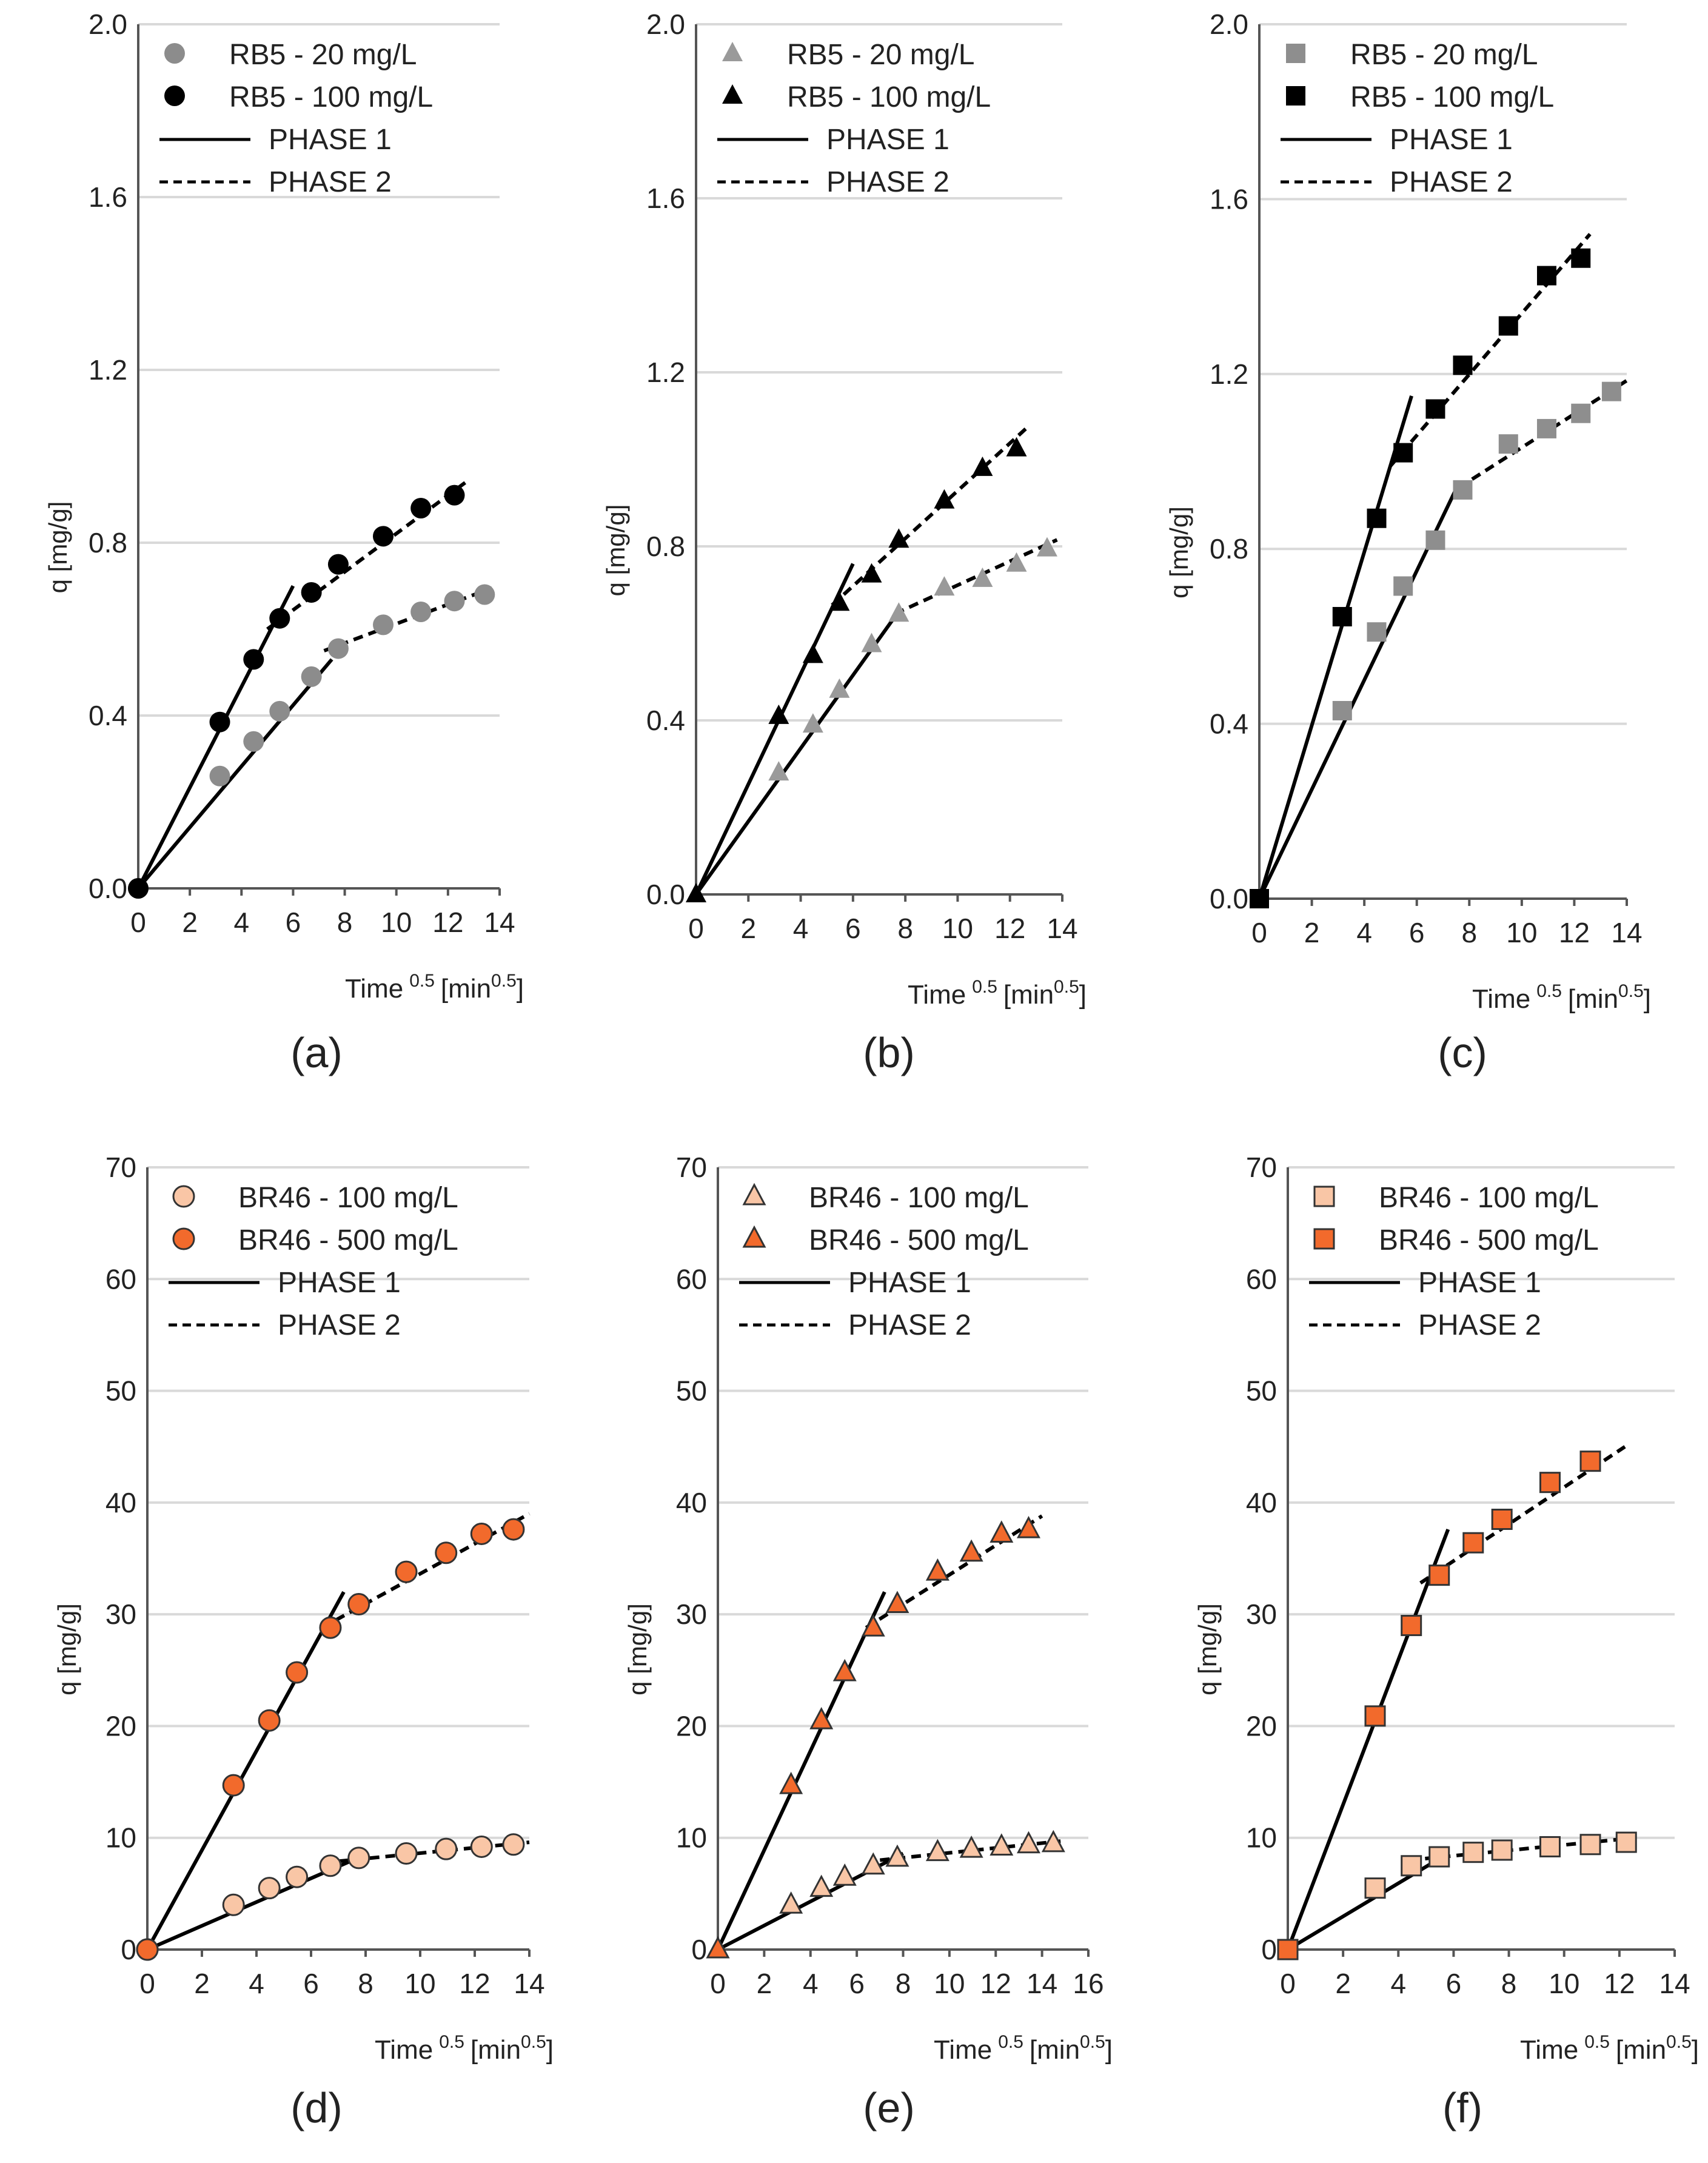 The width and height of the screenshot is (1708, 2163). What do you see at coordinates (500, 922) in the screenshot?
I see `x-tick-label: 14` at bounding box center [500, 922].